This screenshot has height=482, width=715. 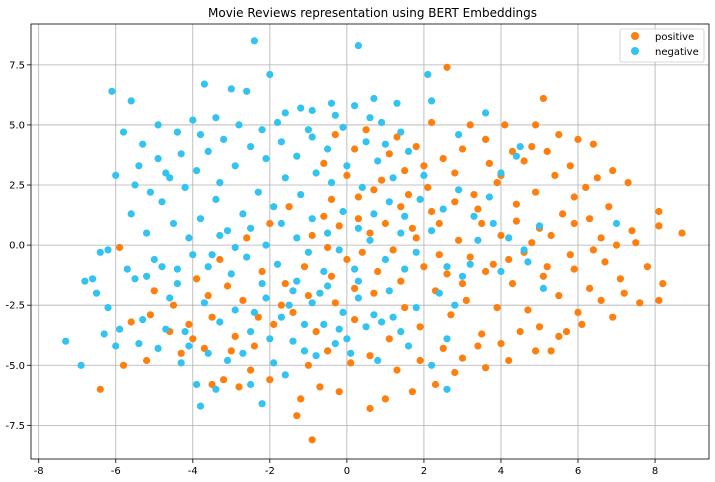 What do you see at coordinates (635, 36) in the screenshot?
I see `legend-marker-positive` at bounding box center [635, 36].